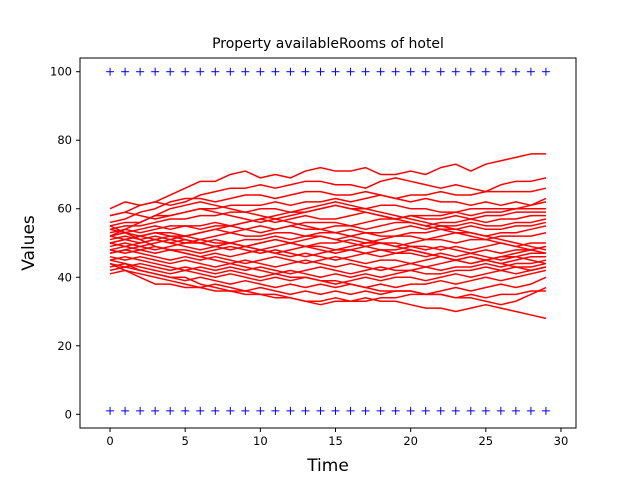  I want to click on x-ticks: 0 5 10 15 20 25 30, so click(337, 438).